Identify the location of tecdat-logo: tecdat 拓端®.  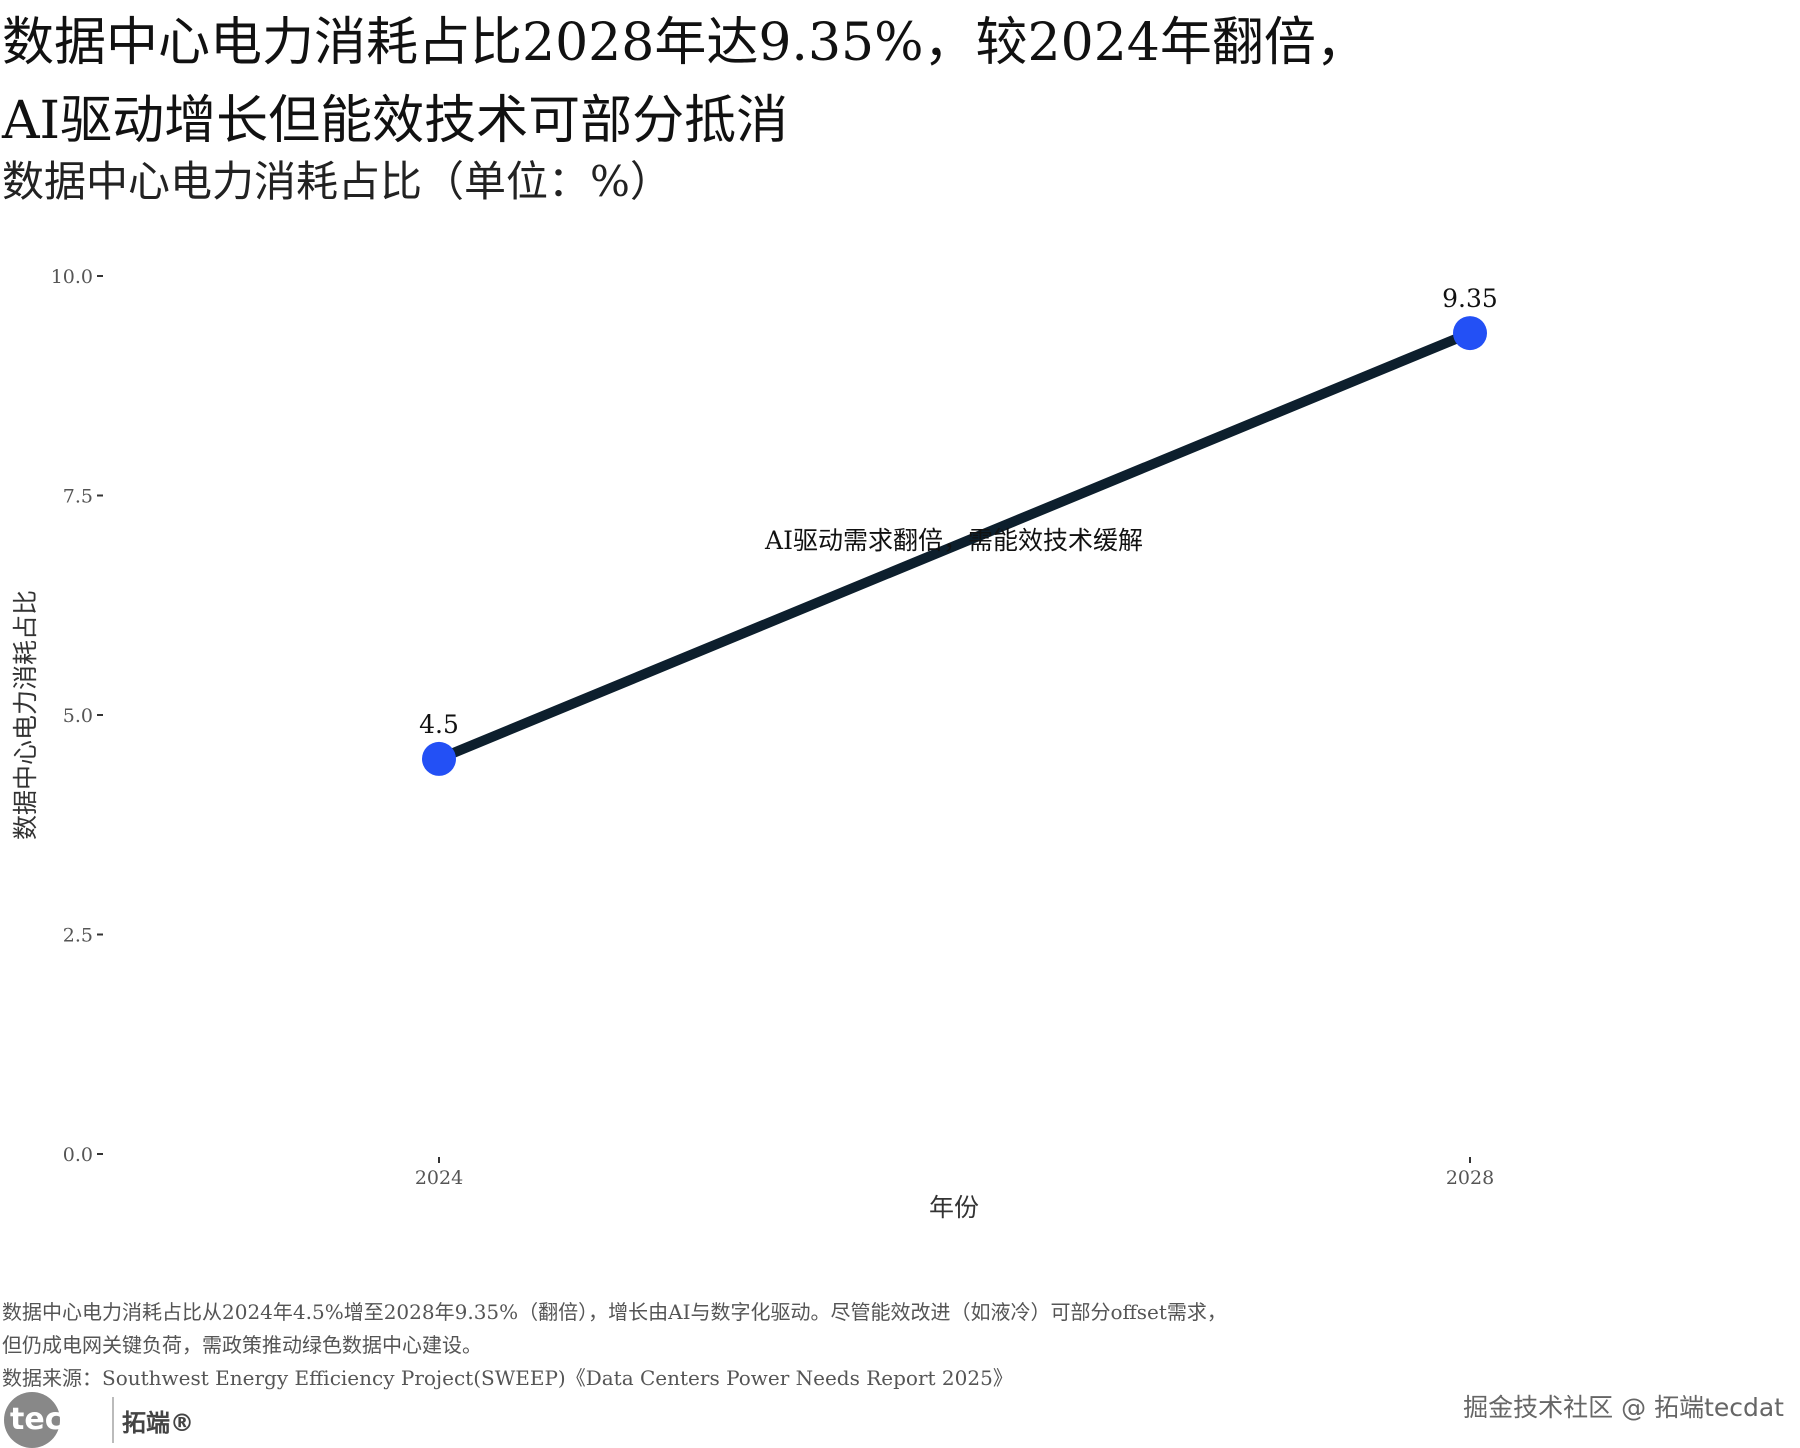
(99, 1420).